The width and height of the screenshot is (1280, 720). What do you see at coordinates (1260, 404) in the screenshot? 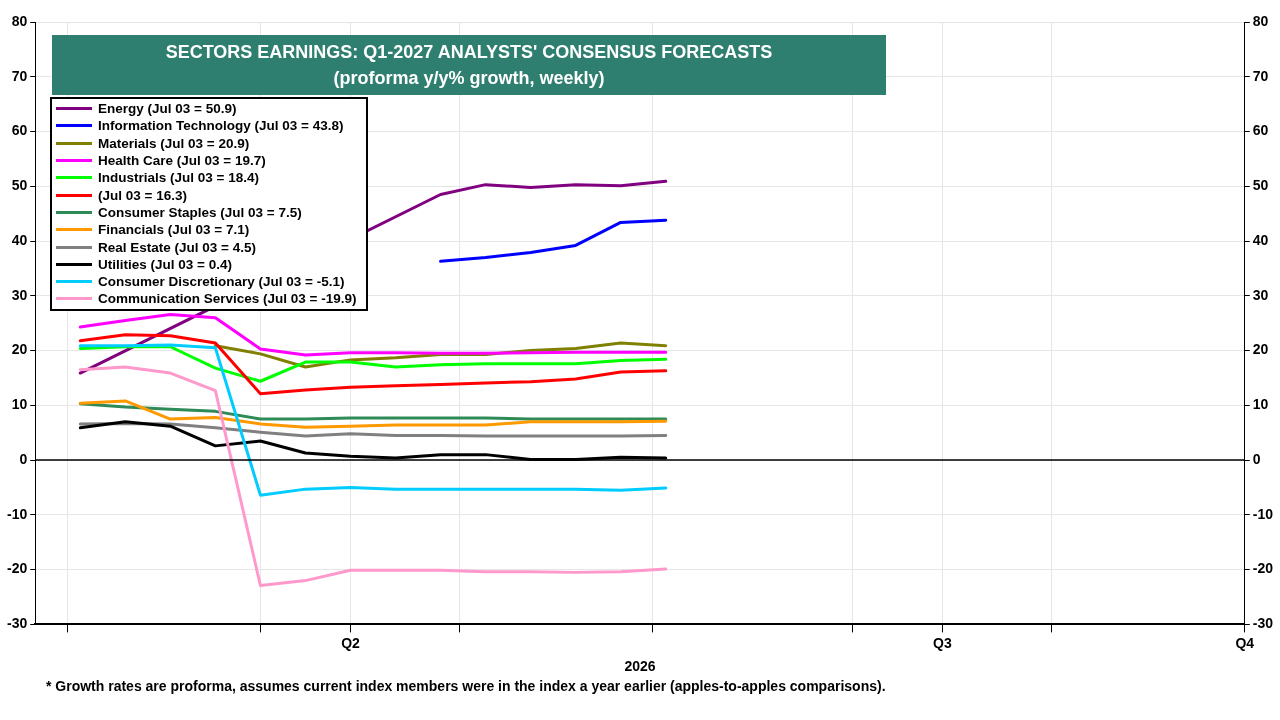
I see `y2-tick-label: 10` at bounding box center [1260, 404].